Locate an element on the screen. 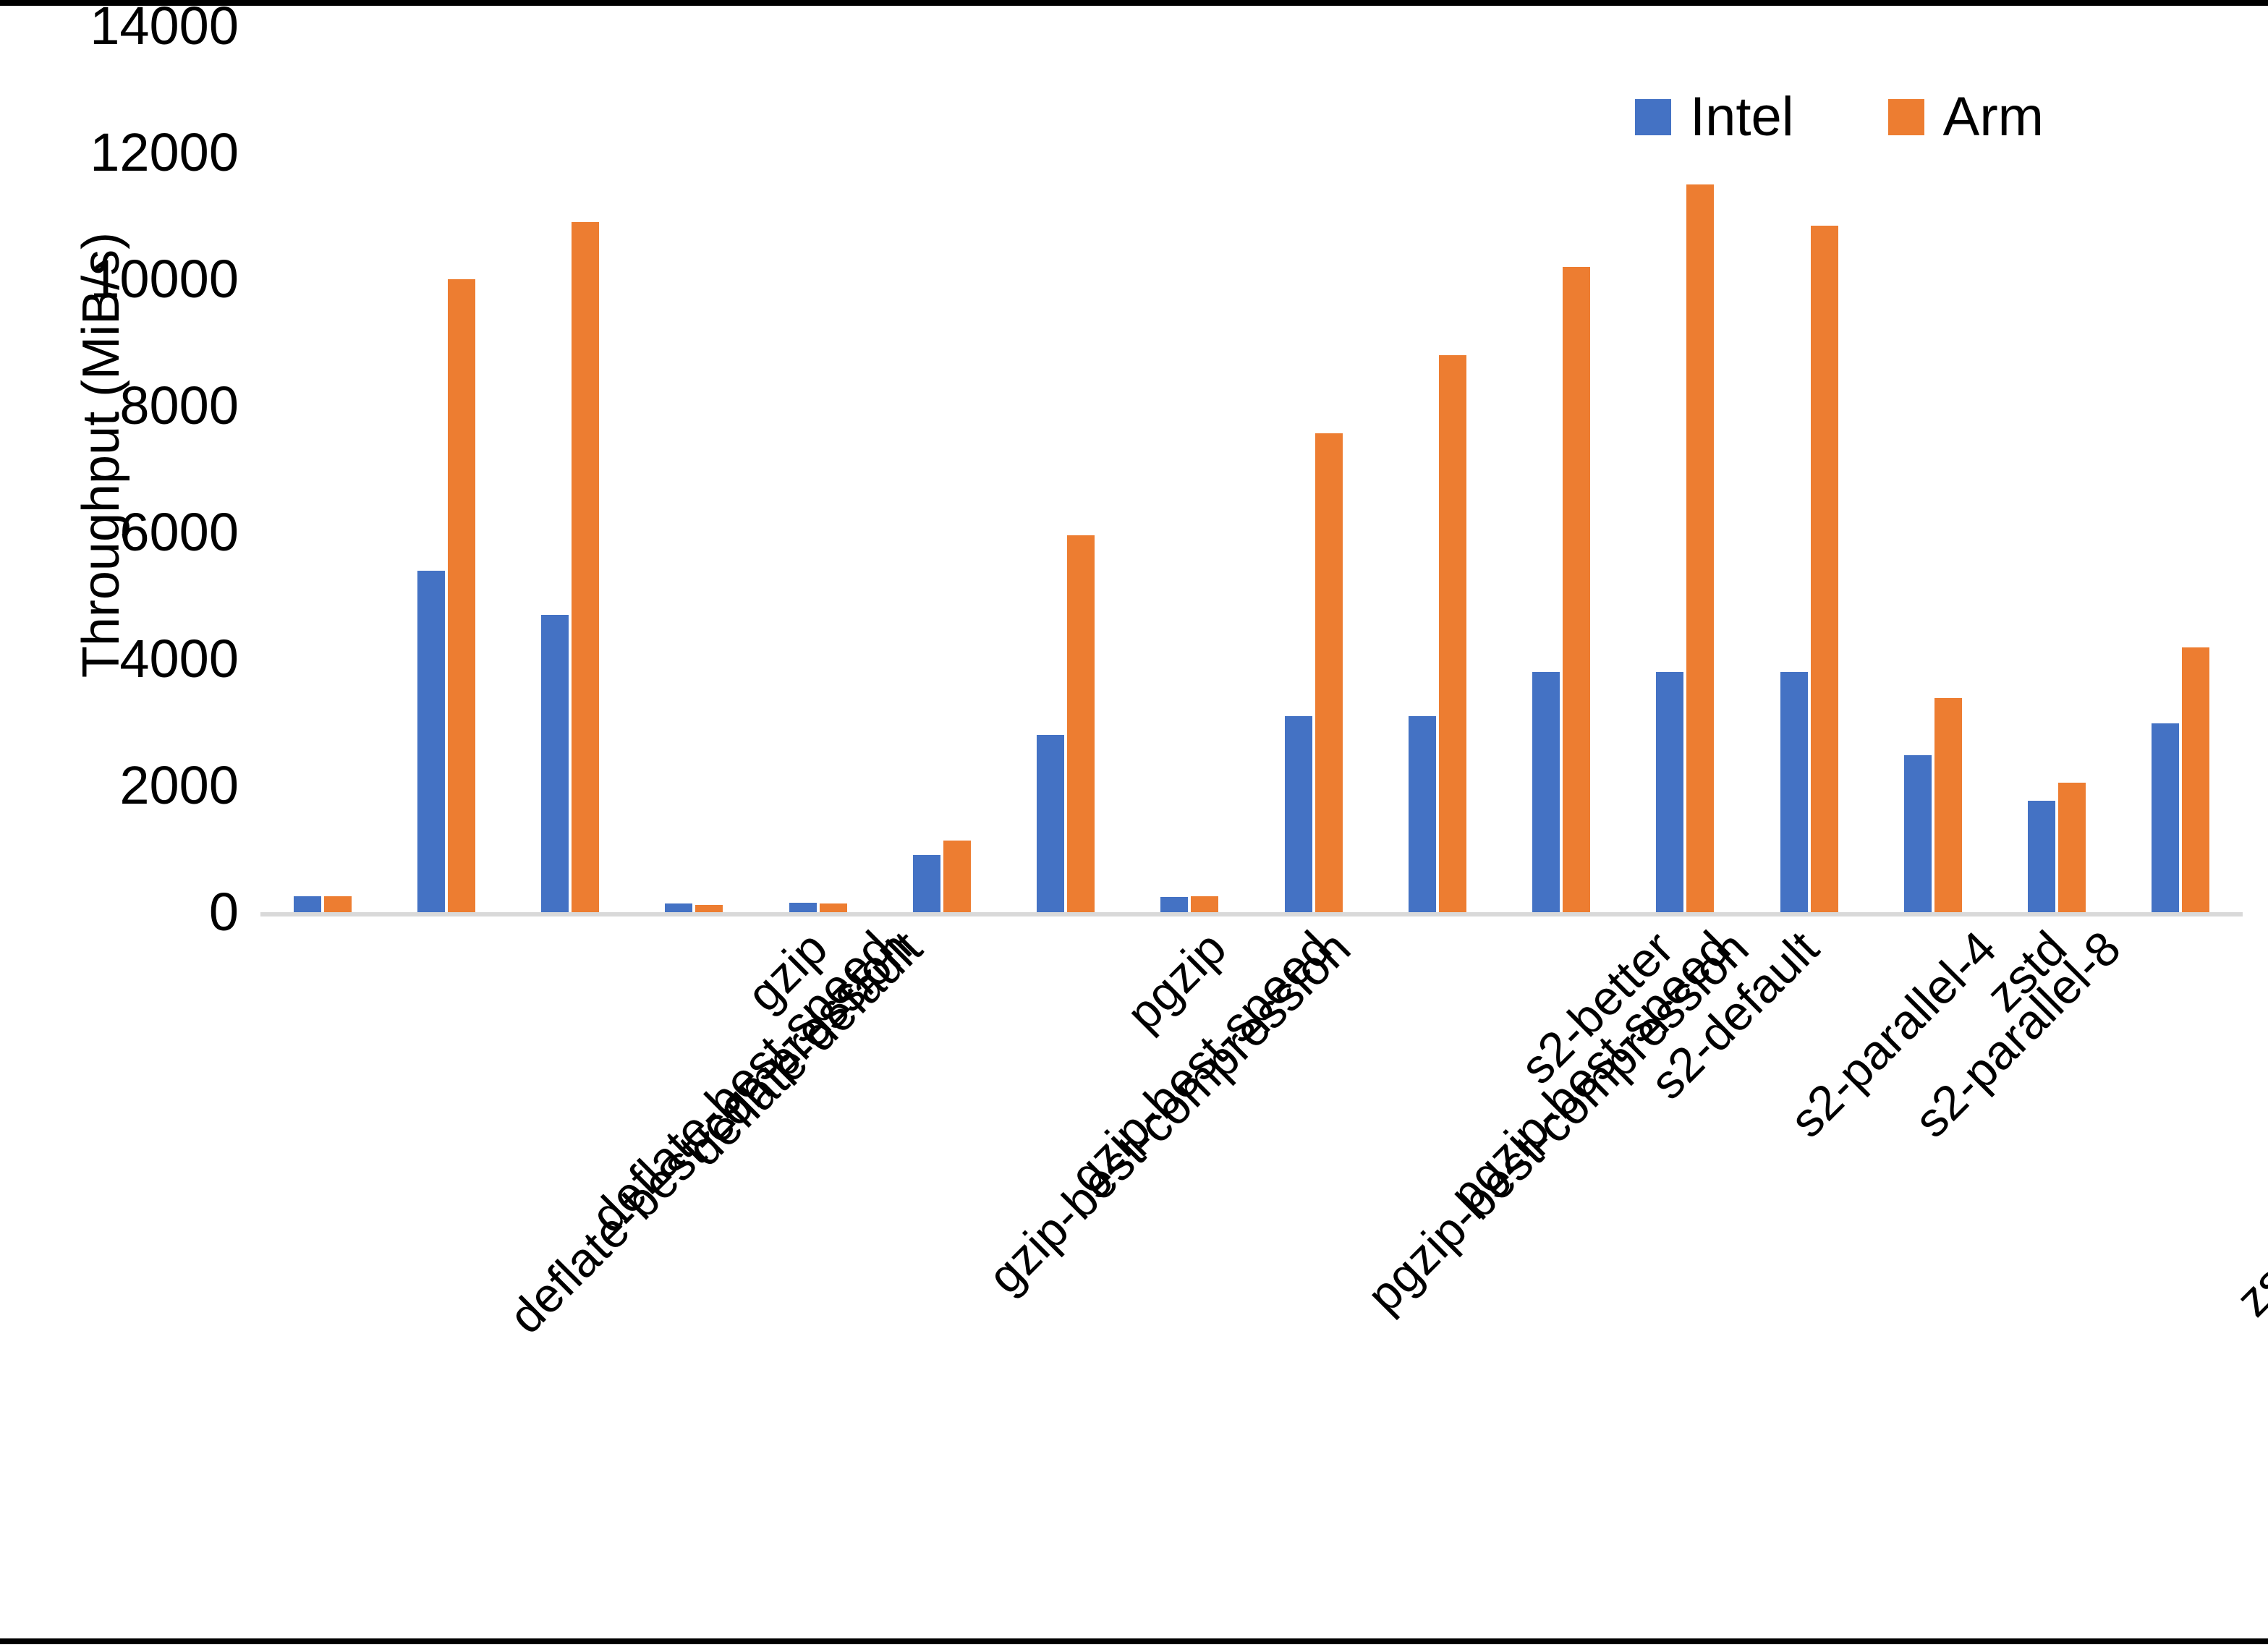 The height and width of the screenshot is (1650, 2268). legend-label-intel: Intel is located at coordinates (1742, 117).